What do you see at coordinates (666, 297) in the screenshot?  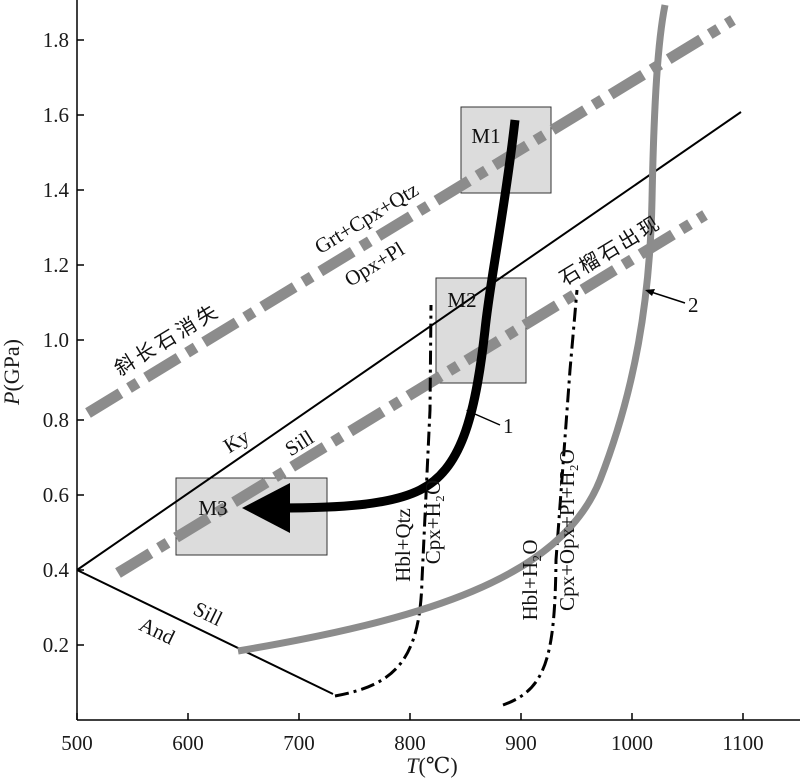 I see `pointer-2-line` at bounding box center [666, 297].